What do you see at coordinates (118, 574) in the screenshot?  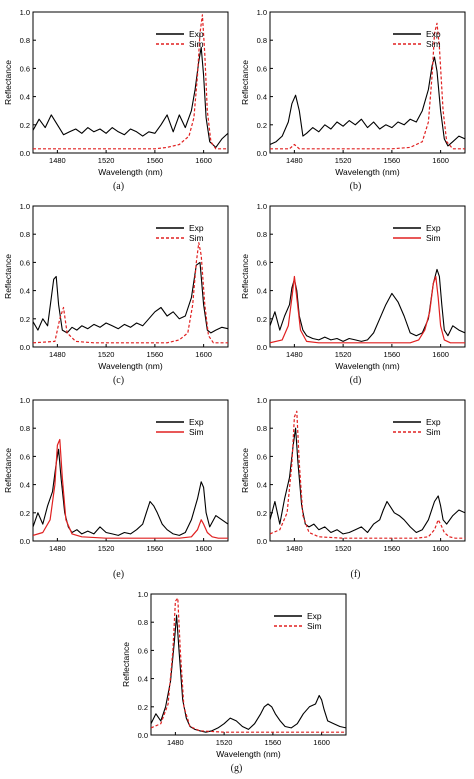 I see `panel-caption: (e)` at bounding box center [118, 574].